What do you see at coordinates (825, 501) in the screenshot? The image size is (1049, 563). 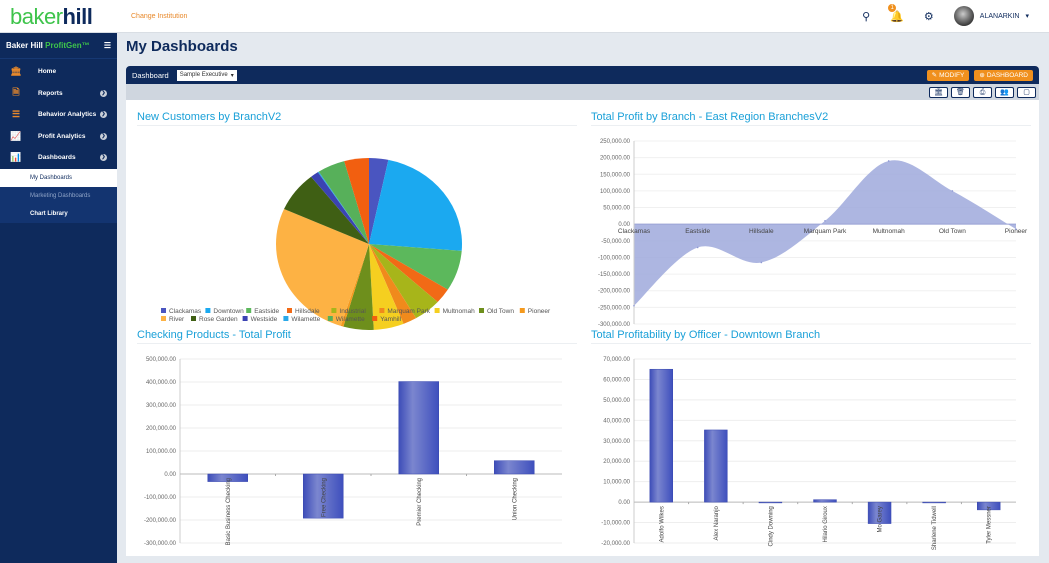 I see `bar-hilario-giroux` at bounding box center [825, 501].